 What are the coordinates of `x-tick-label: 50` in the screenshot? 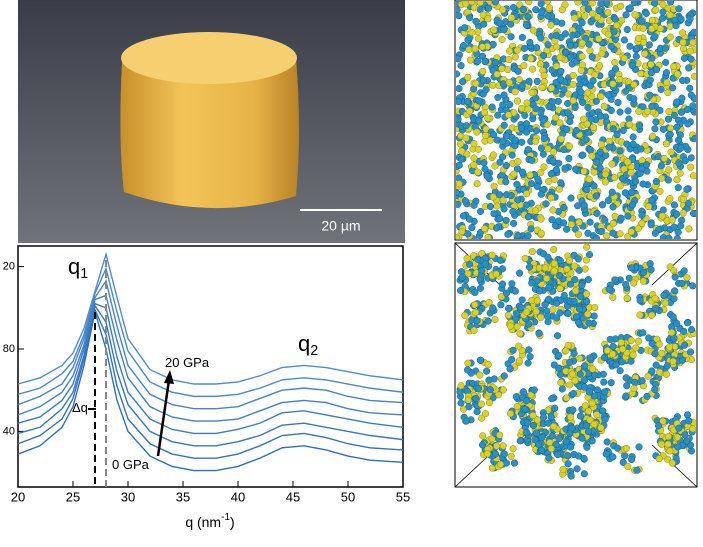 It's located at (348, 496).